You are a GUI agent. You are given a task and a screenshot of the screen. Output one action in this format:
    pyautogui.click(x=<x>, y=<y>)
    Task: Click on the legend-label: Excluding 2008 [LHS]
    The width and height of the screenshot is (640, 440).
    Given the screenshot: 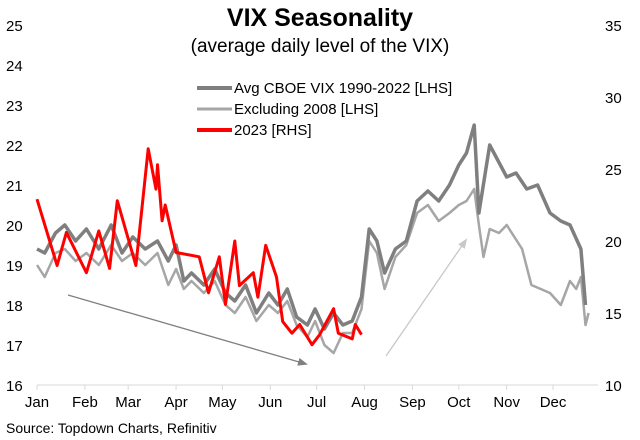 What is the action you would take?
    pyautogui.click(x=306, y=109)
    